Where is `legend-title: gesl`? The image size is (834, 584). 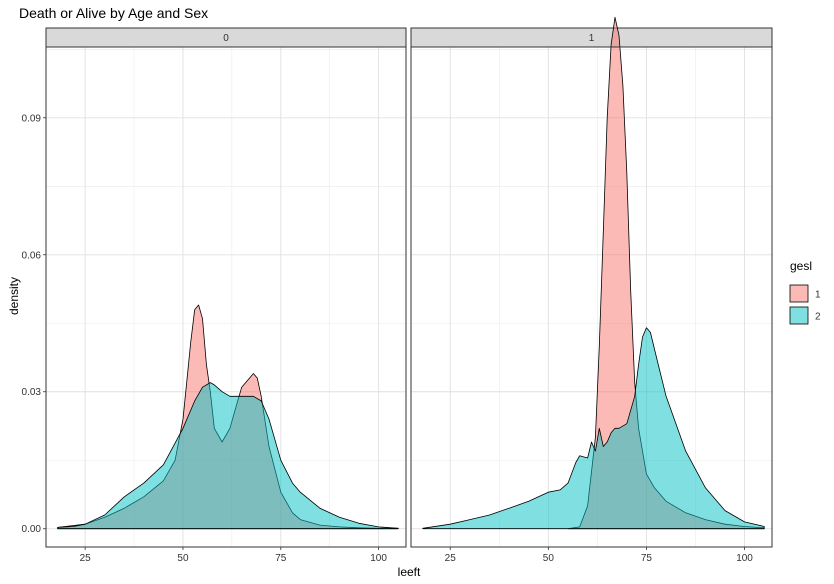 legend-title: gesl is located at coordinates (801, 266).